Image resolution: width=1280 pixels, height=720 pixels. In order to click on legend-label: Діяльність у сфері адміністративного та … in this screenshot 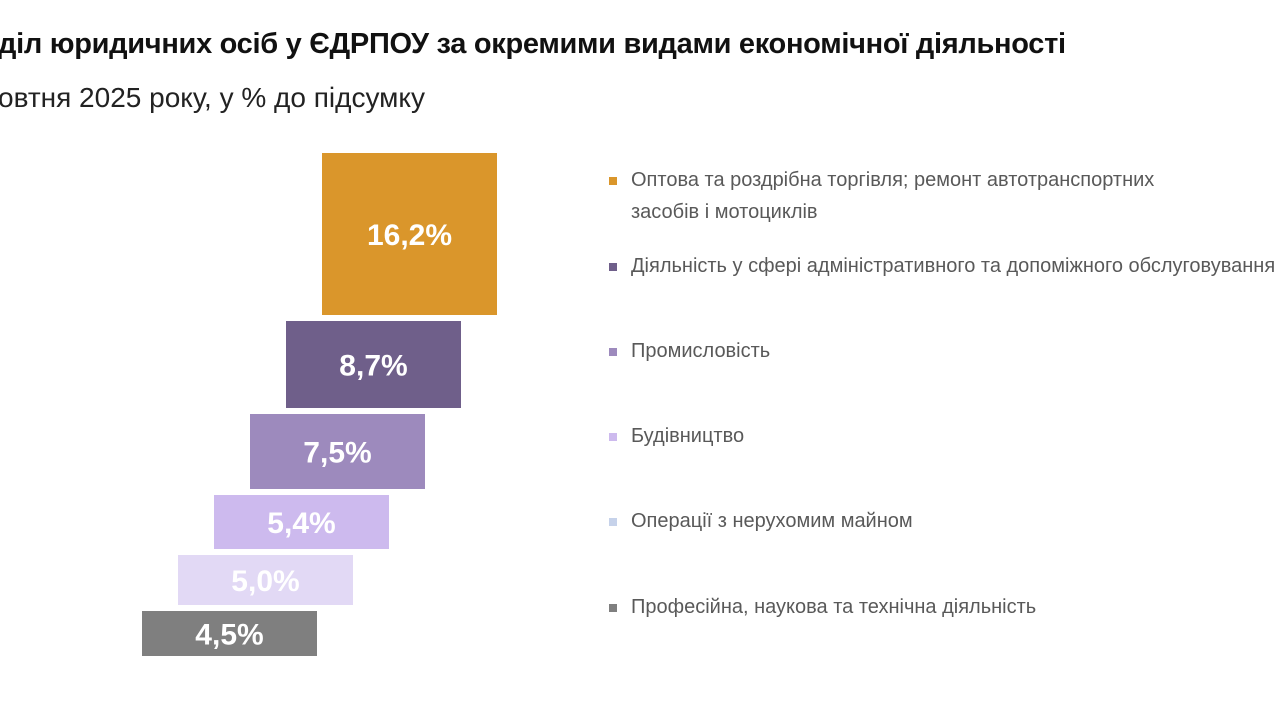, I will do `click(953, 266)`.